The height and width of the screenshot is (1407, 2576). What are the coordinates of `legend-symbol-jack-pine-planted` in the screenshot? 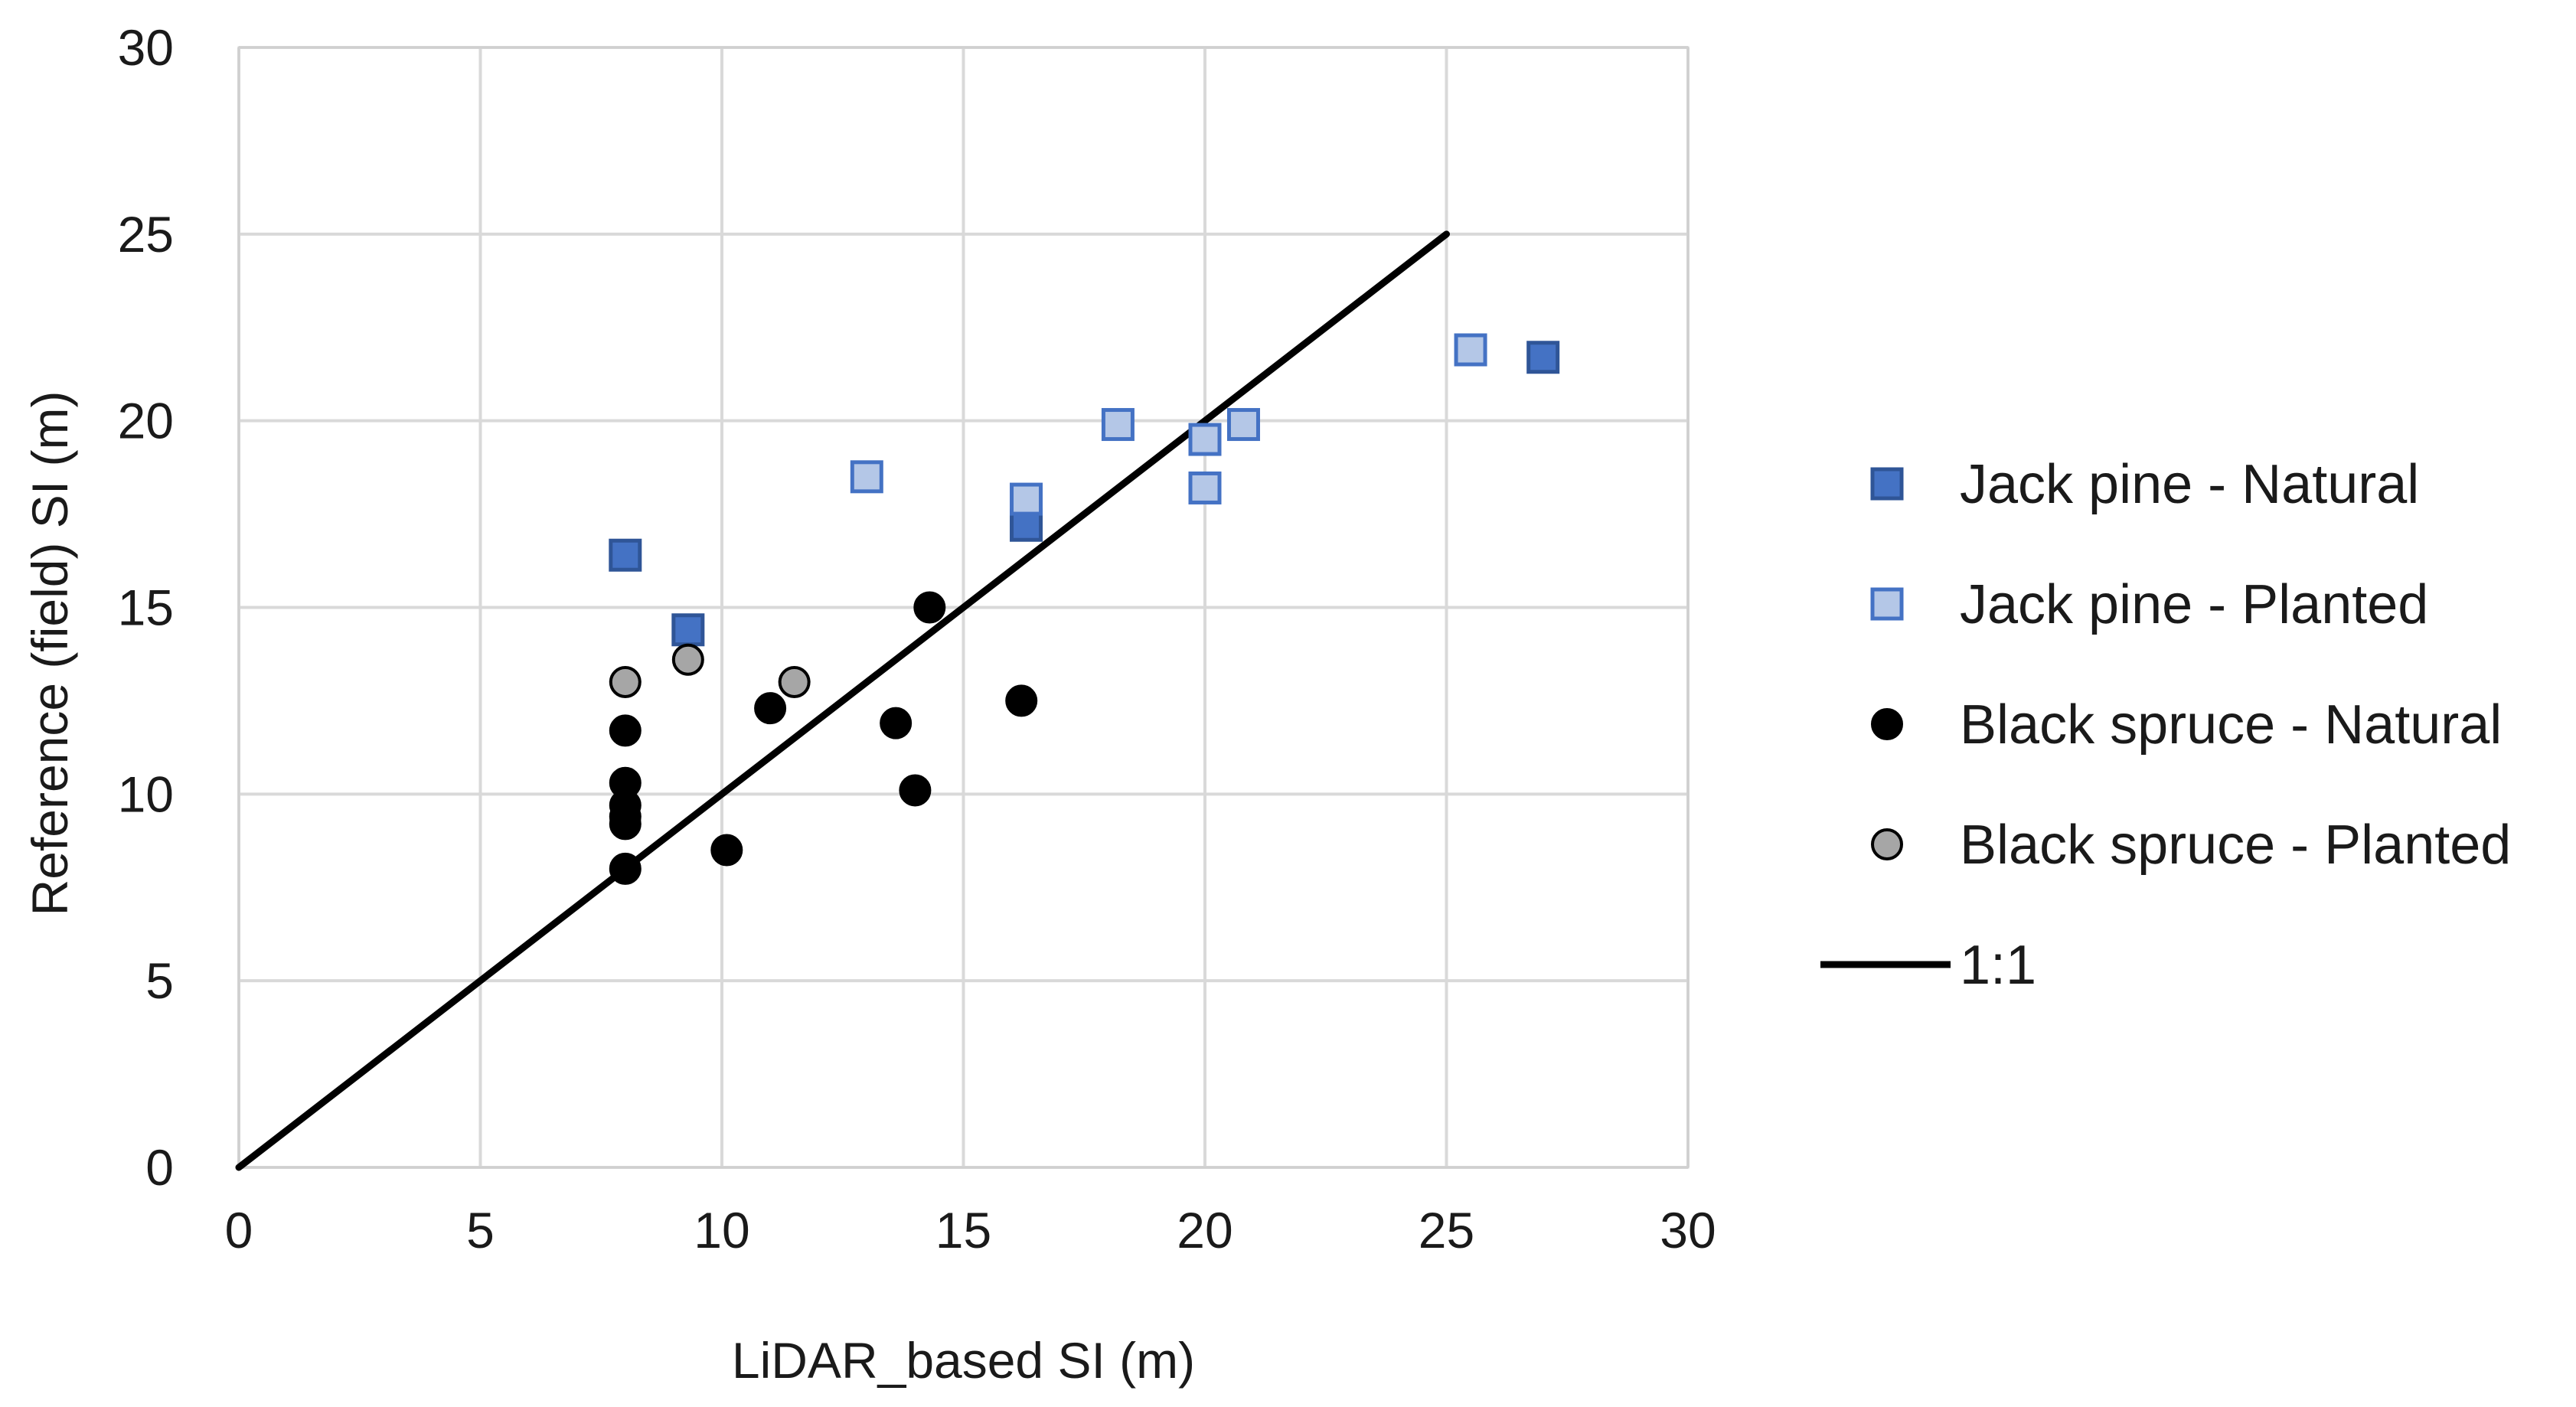 It's located at (1887, 604).